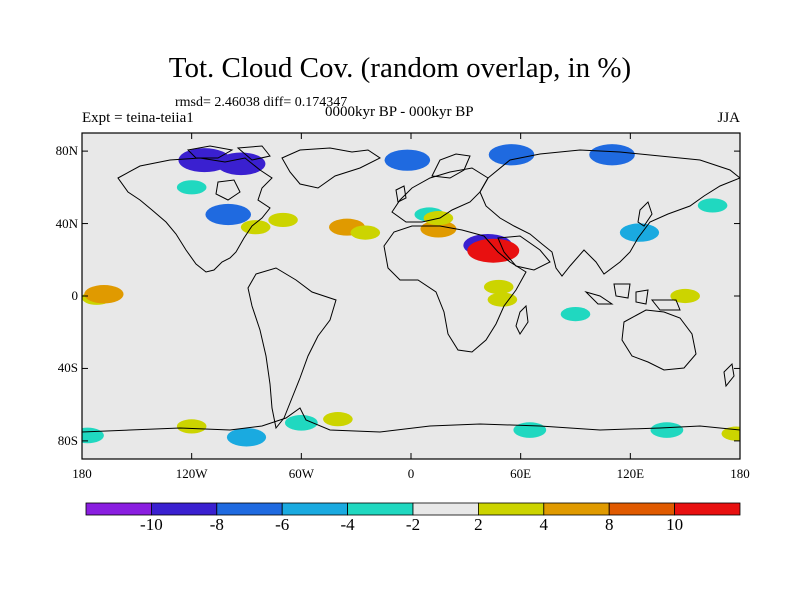  What do you see at coordinates (228, 190) in the screenshot?
I see `coast-hudson-bay` at bounding box center [228, 190].